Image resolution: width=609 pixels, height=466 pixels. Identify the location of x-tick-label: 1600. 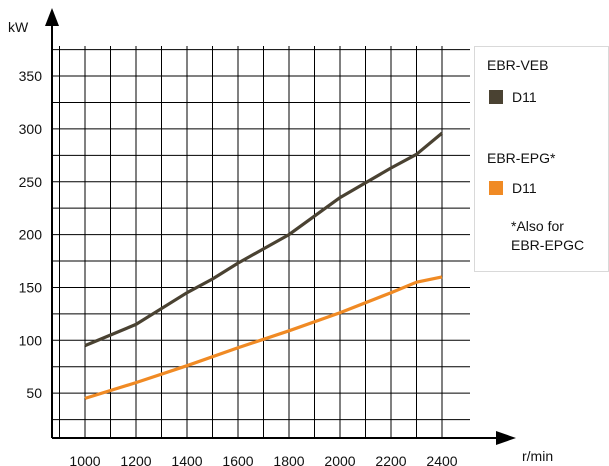
(237, 459).